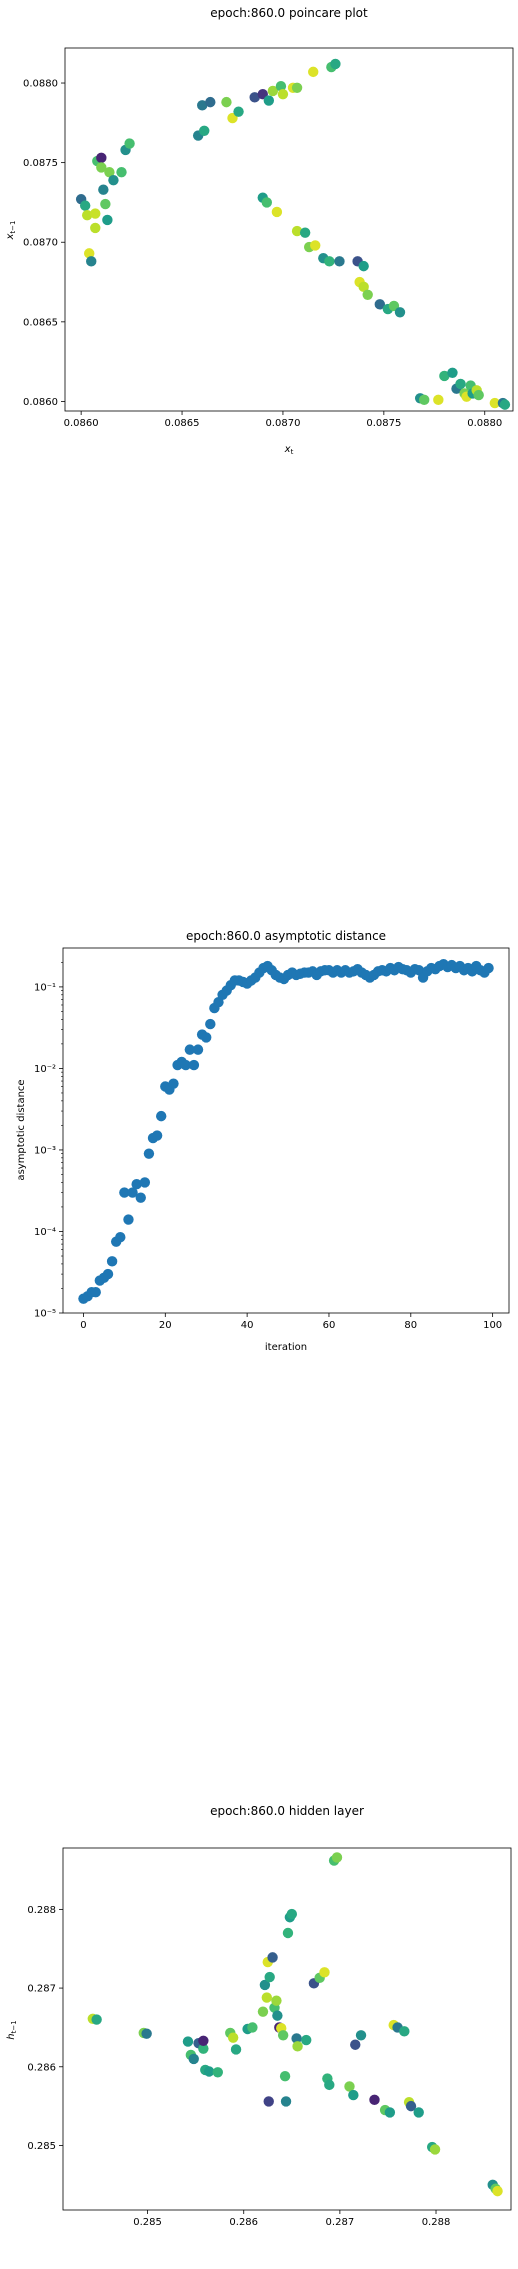 Image resolution: width=518 pixels, height=2269 pixels. I want to click on y-tick-label: 0.0860, so click(40, 402).